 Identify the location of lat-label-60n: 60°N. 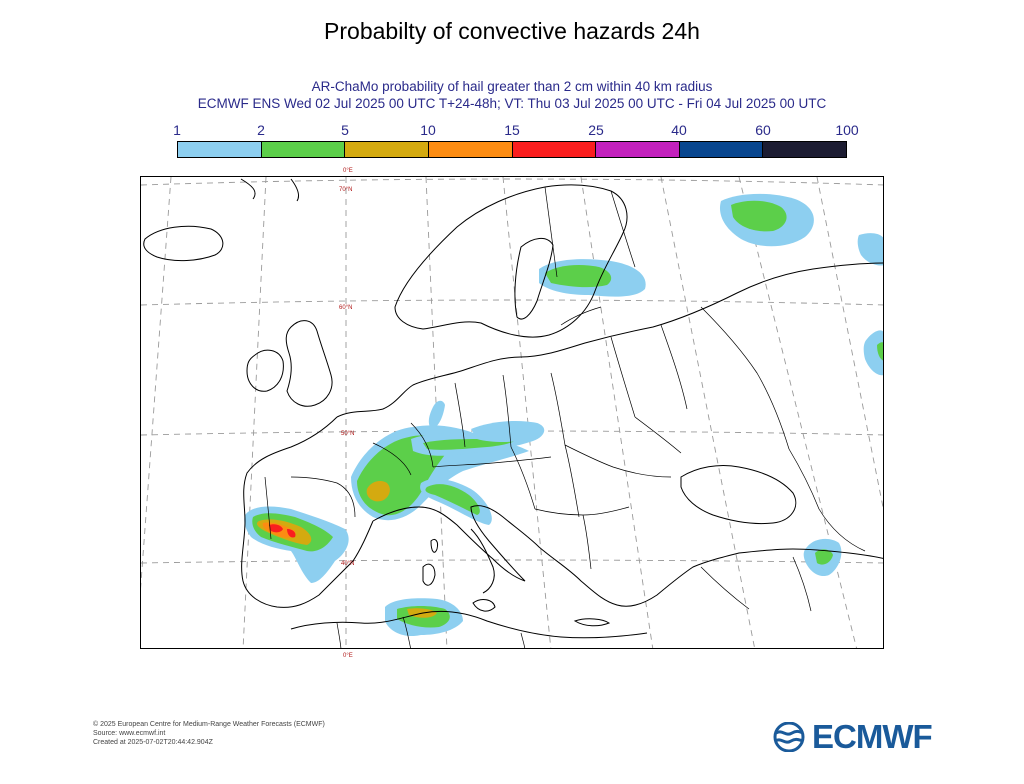
(345, 308).